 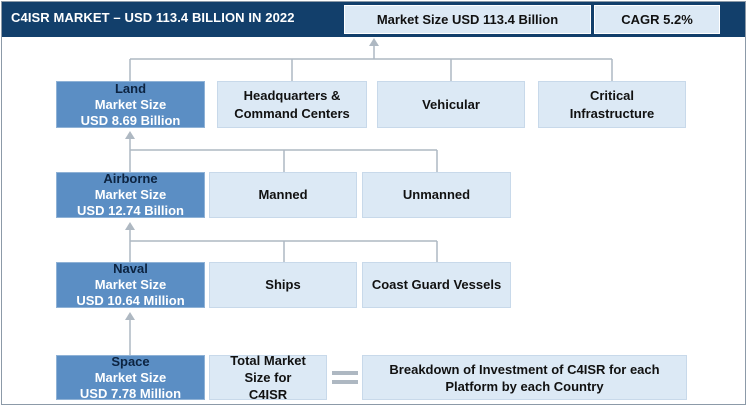 I want to click on platform-land-value: USD 8.69 Billion, so click(x=130, y=120).